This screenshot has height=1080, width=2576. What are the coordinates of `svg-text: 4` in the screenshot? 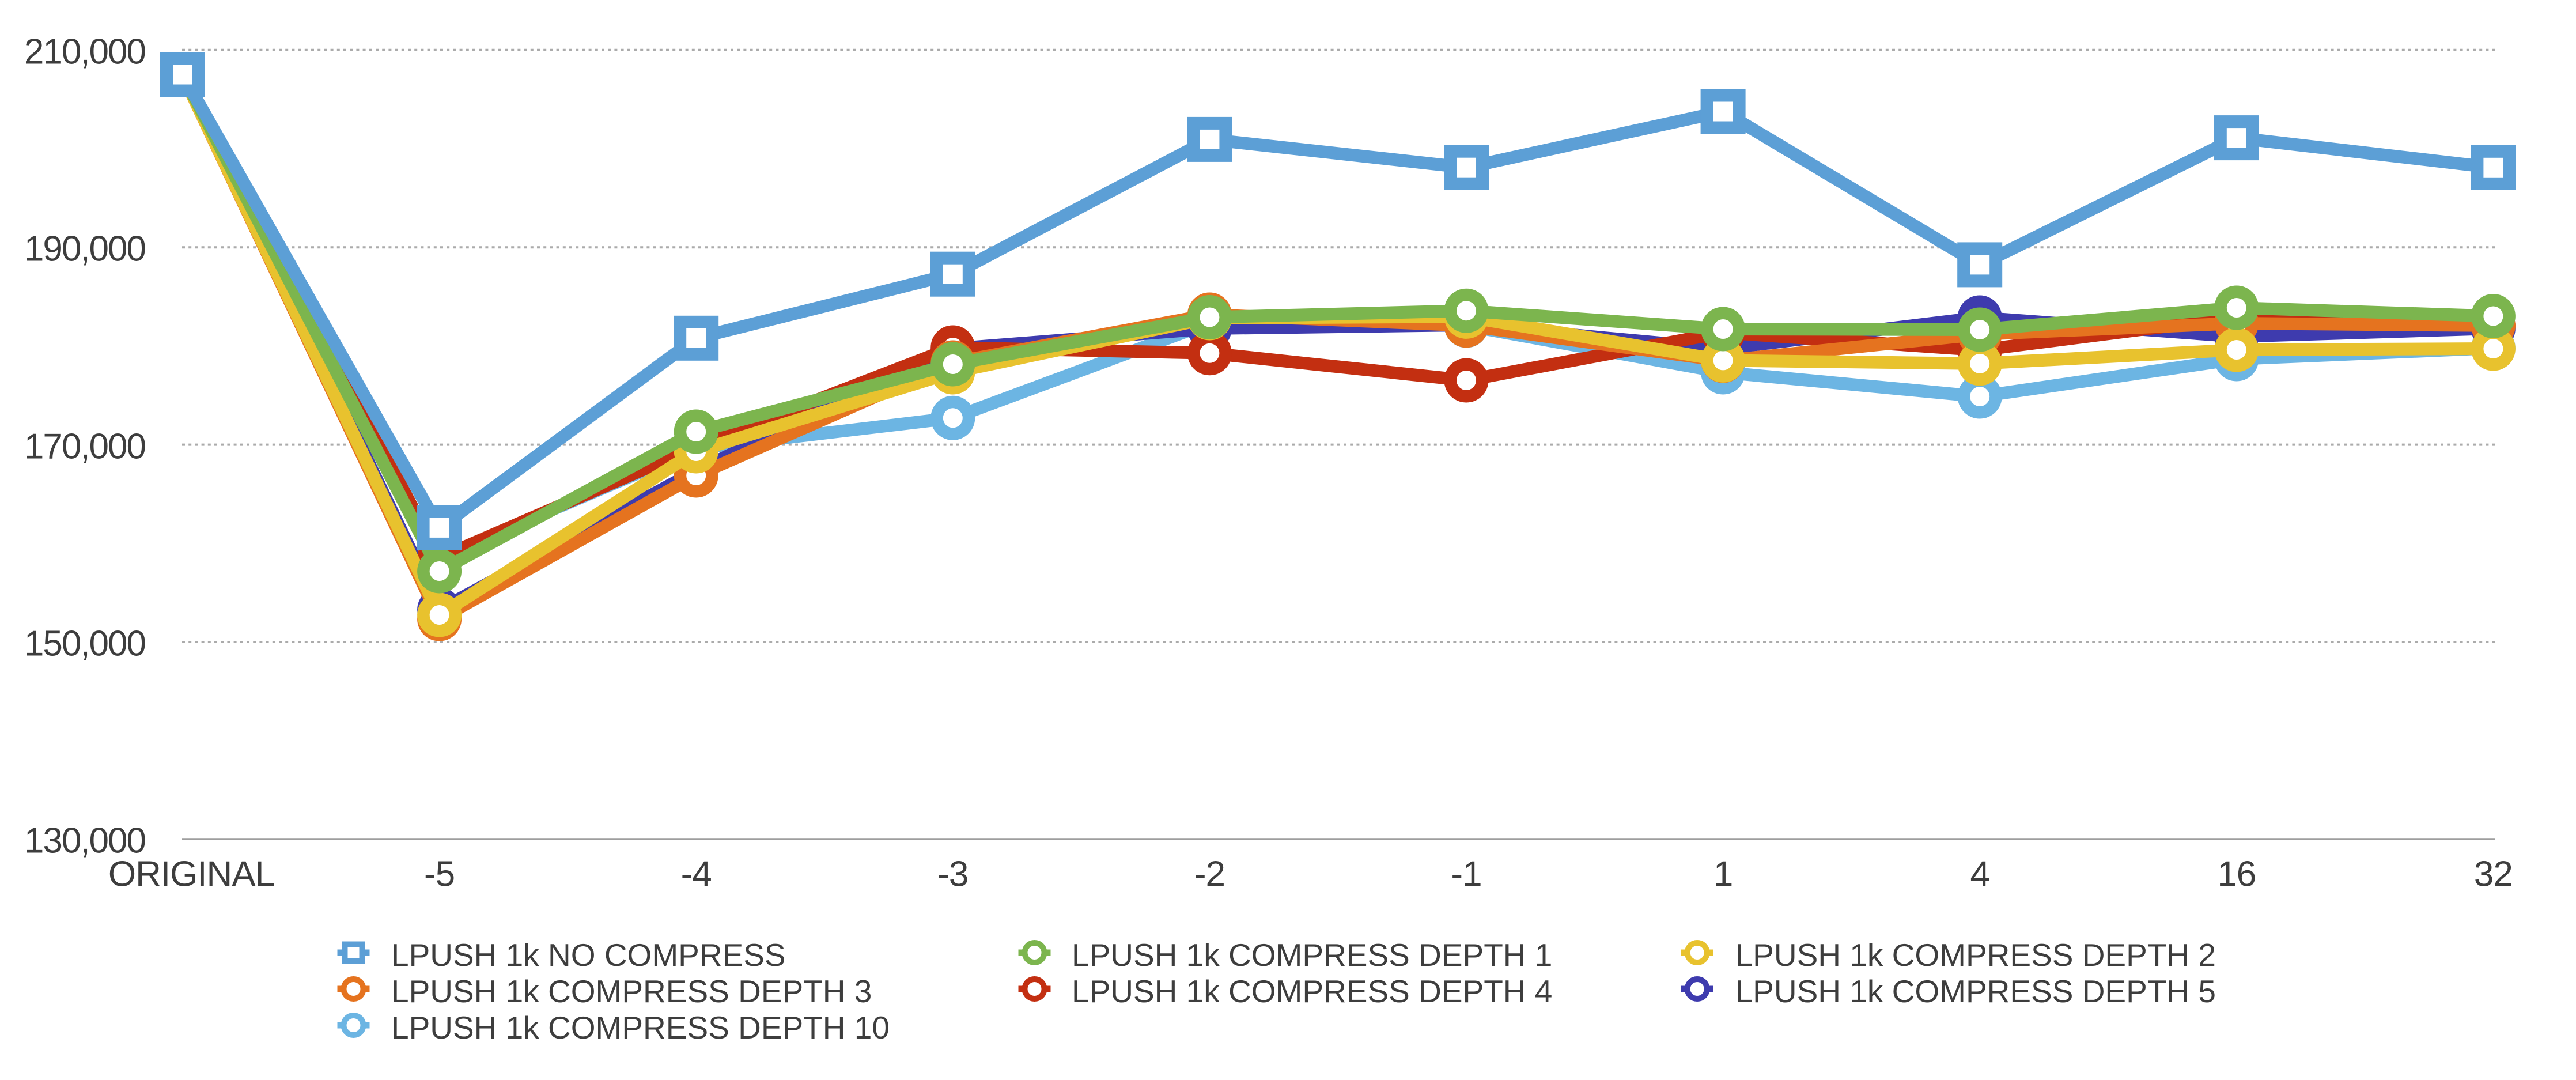 It's located at (1979, 874).